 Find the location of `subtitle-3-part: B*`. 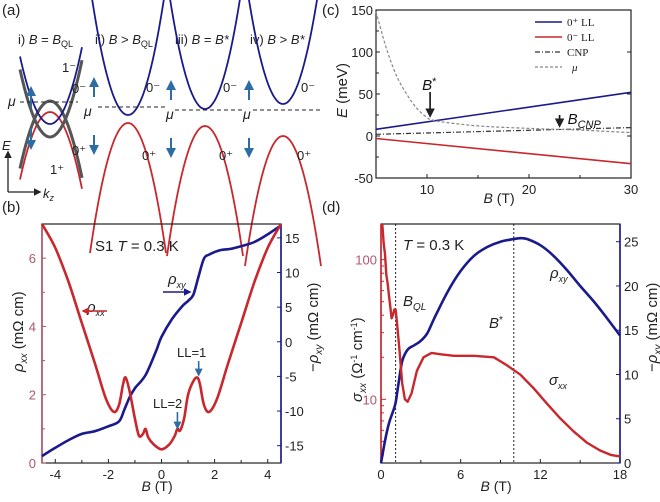

subtitle-3-part: B* is located at coordinates (222, 39).